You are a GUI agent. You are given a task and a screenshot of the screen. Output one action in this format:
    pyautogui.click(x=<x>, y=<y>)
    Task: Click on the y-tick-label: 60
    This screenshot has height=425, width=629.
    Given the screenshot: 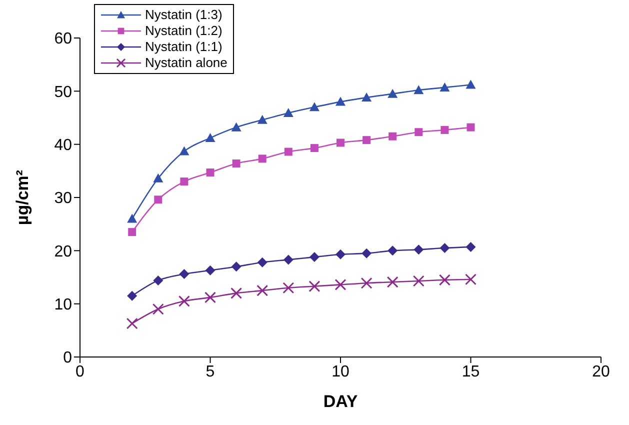 What is the action you would take?
    pyautogui.click(x=63, y=39)
    